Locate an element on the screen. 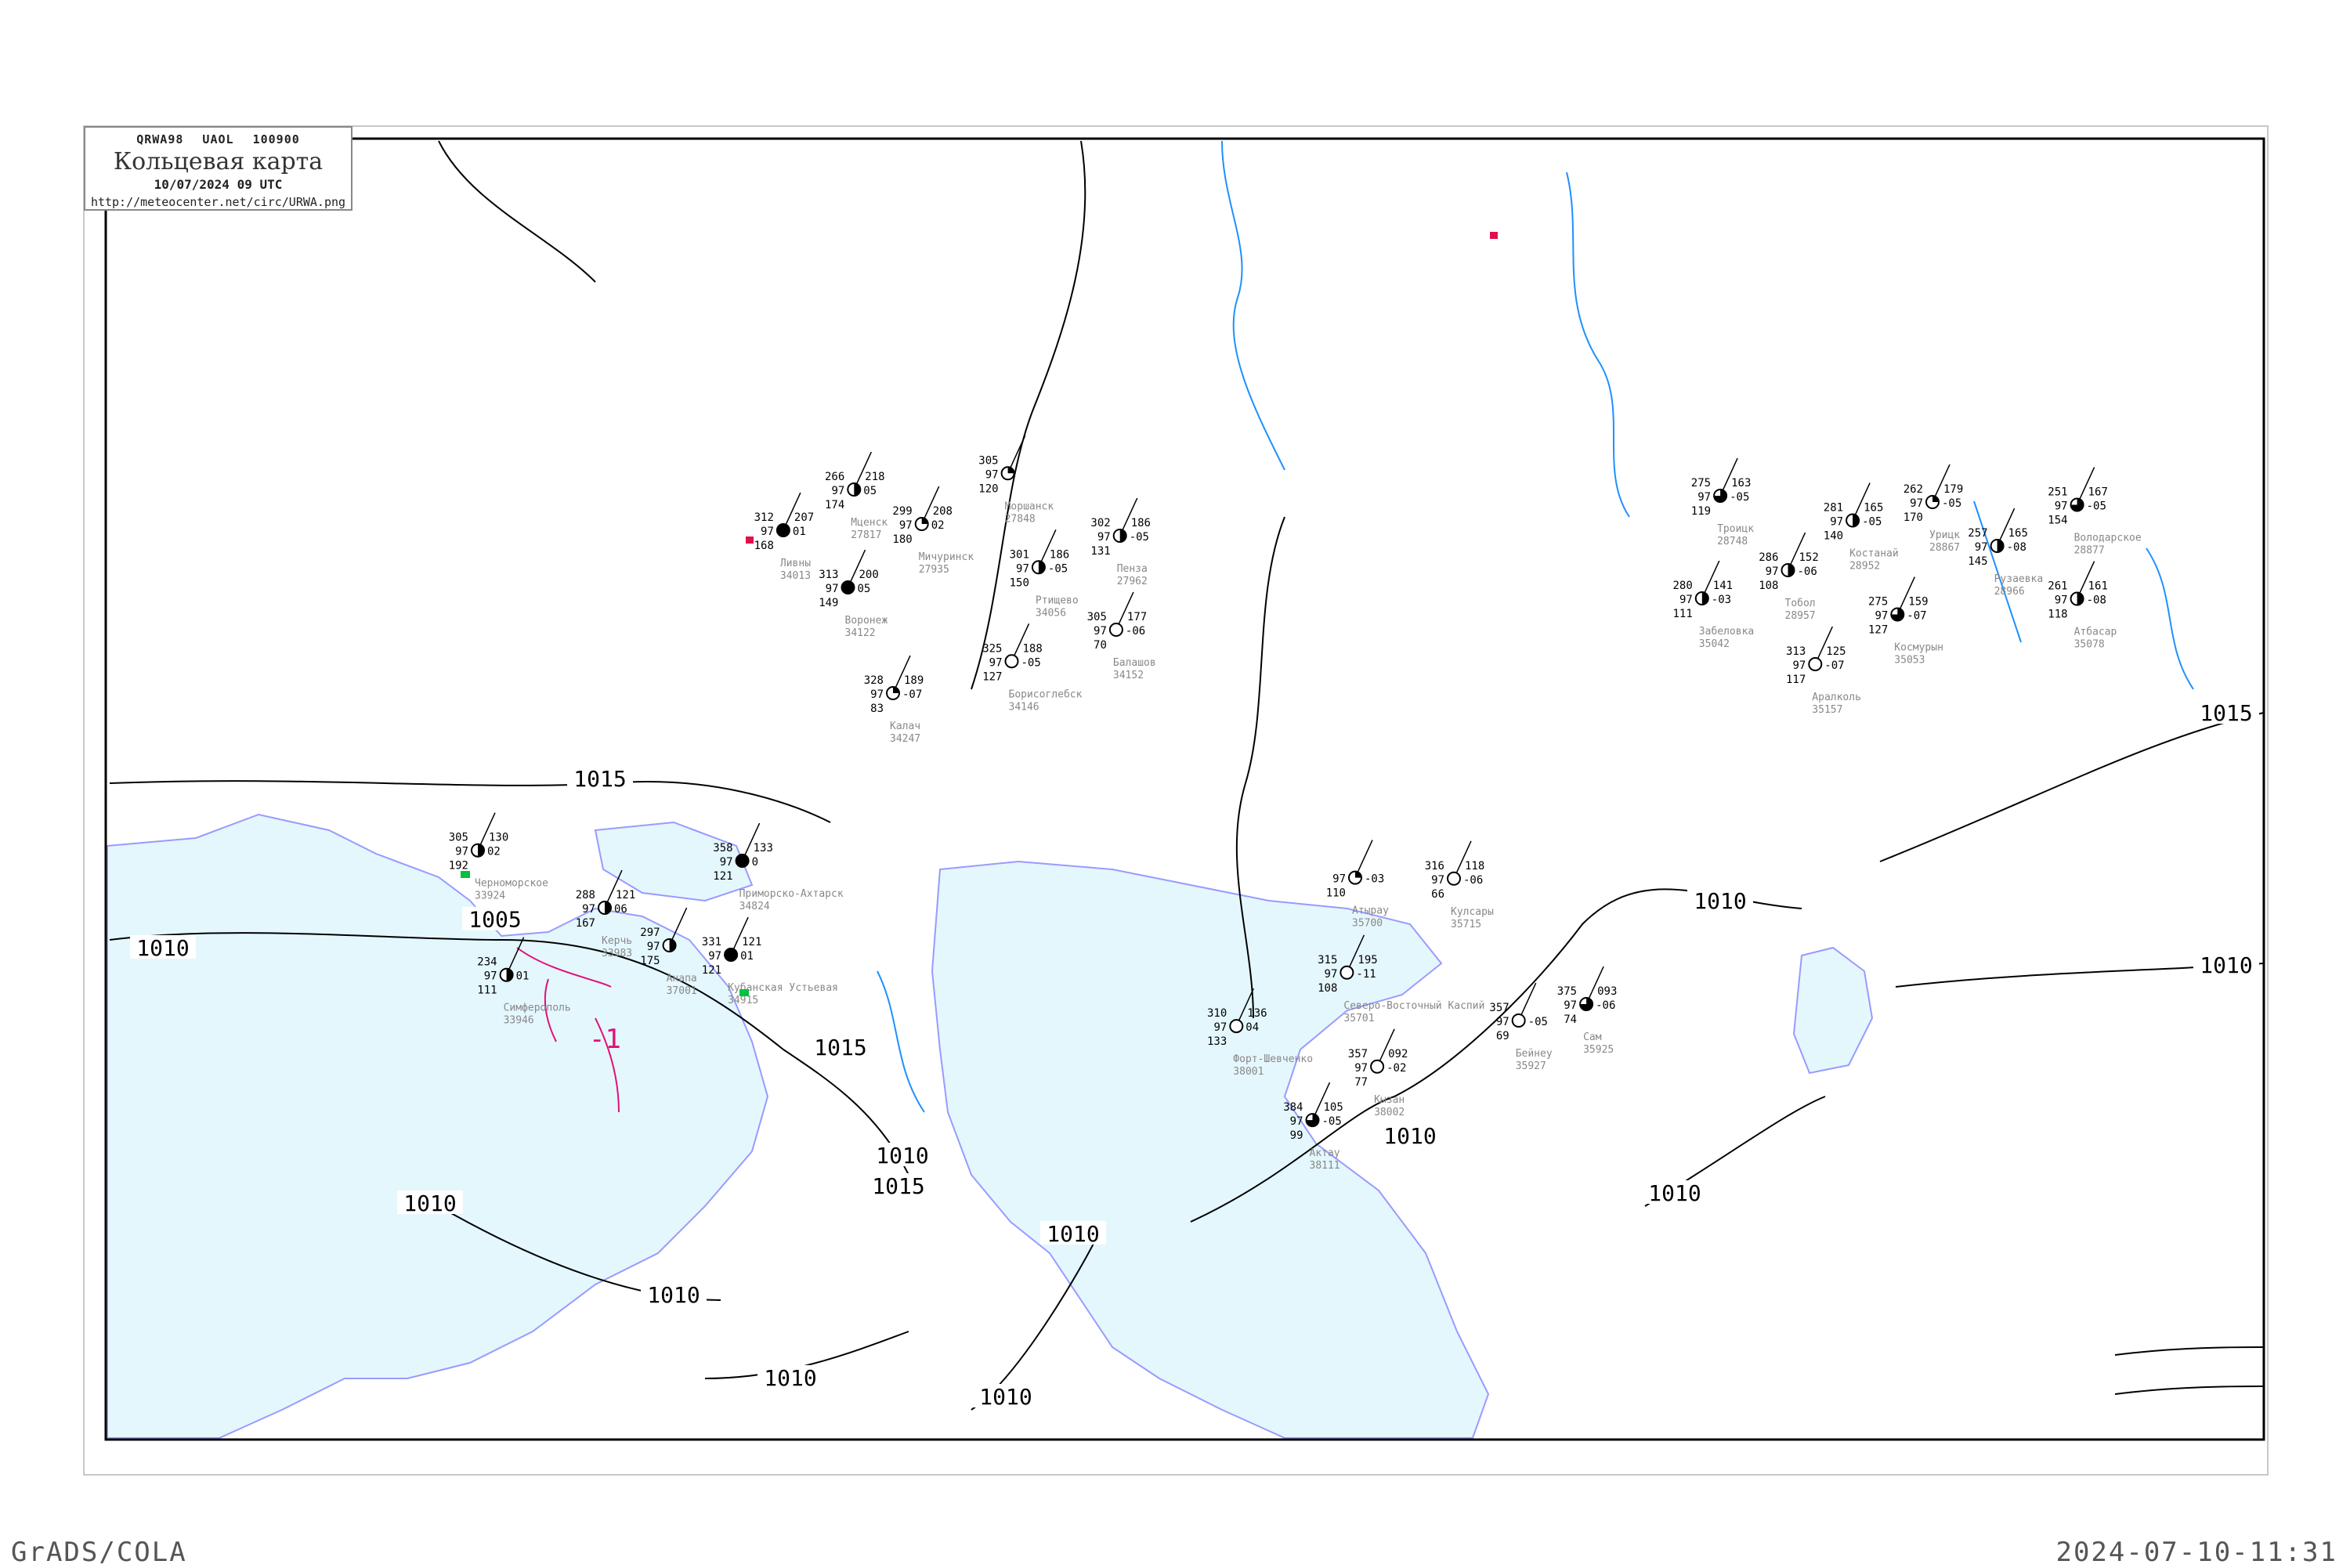  isobar-label: 1010 is located at coordinates (902, 1156).